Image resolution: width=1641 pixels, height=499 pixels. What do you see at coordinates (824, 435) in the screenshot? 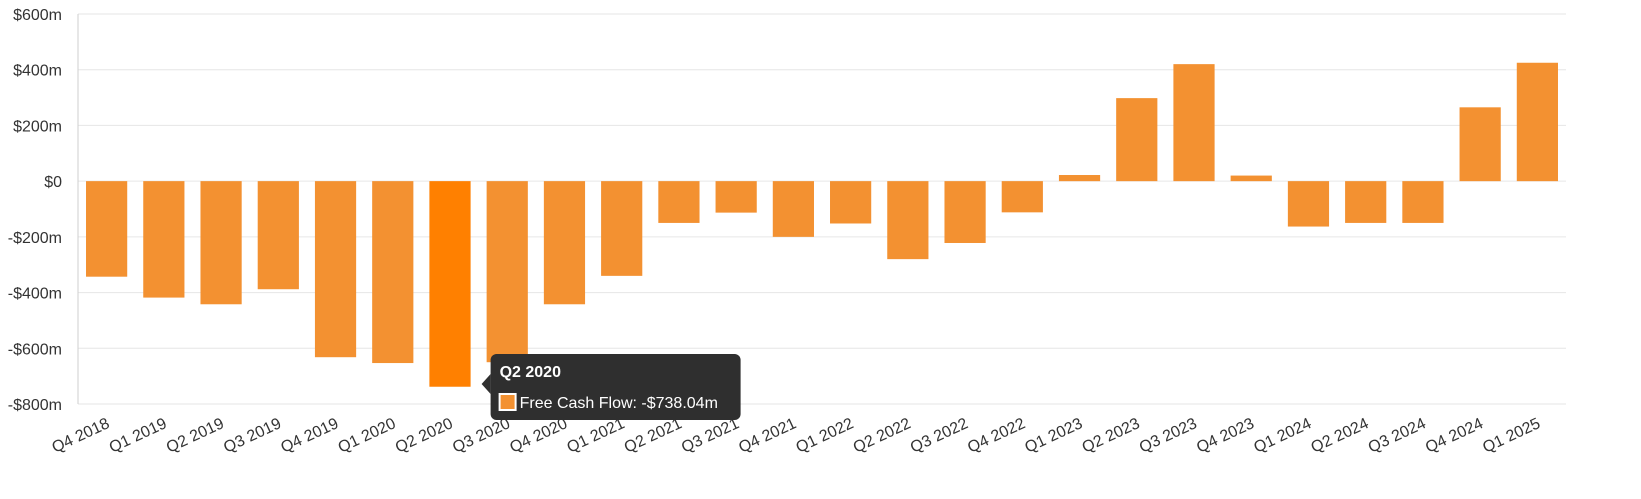
I see `x-tick-label: Q1 2022` at bounding box center [824, 435].